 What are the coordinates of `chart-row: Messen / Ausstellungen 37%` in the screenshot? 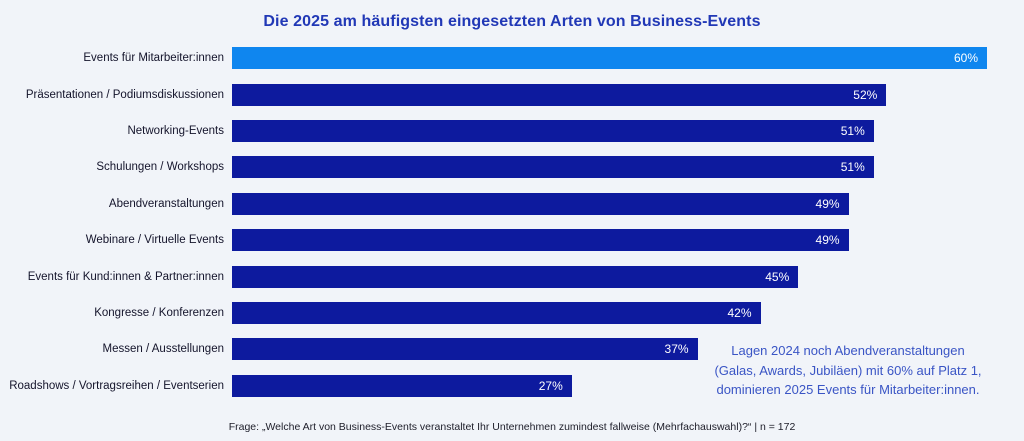 It's located at (512, 349).